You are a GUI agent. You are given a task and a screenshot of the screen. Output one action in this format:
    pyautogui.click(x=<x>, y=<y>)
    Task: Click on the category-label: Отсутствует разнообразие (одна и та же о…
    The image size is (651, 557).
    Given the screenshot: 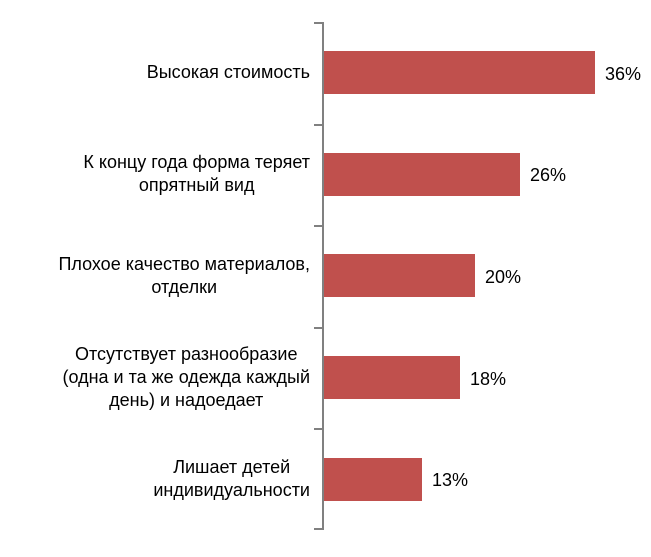 What is the action you would take?
    pyautogui.click(x=186, y=377)
    